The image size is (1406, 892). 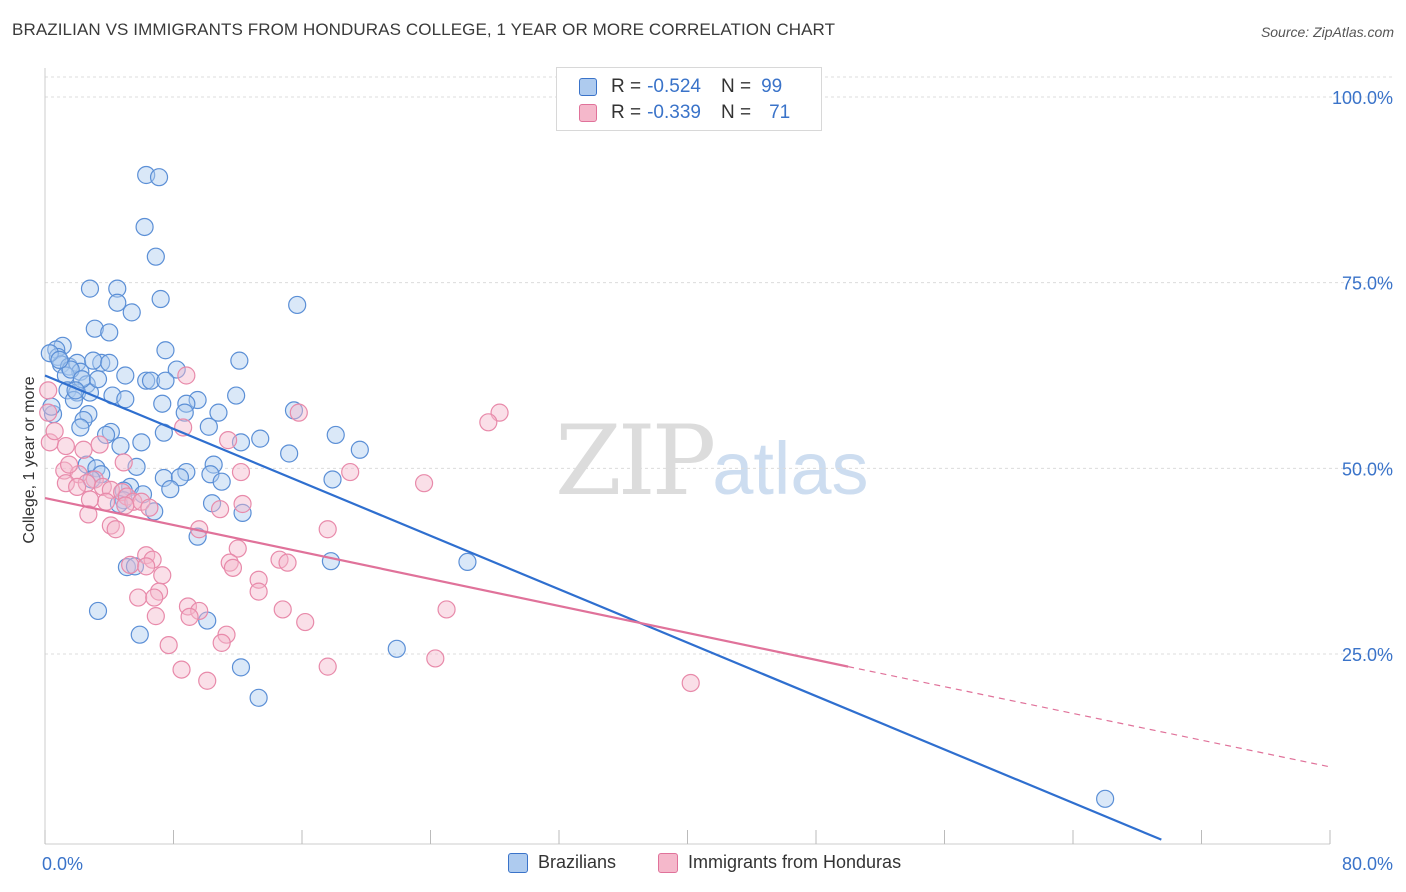 I want to click on legend-item-honduras: Immigrants from Honduras, so click(x=779, y=862).